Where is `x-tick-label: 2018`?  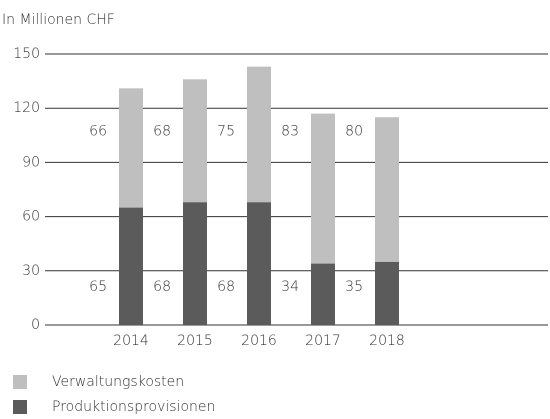
x-tick-label: 2018 is located at coordinates (387, 341).